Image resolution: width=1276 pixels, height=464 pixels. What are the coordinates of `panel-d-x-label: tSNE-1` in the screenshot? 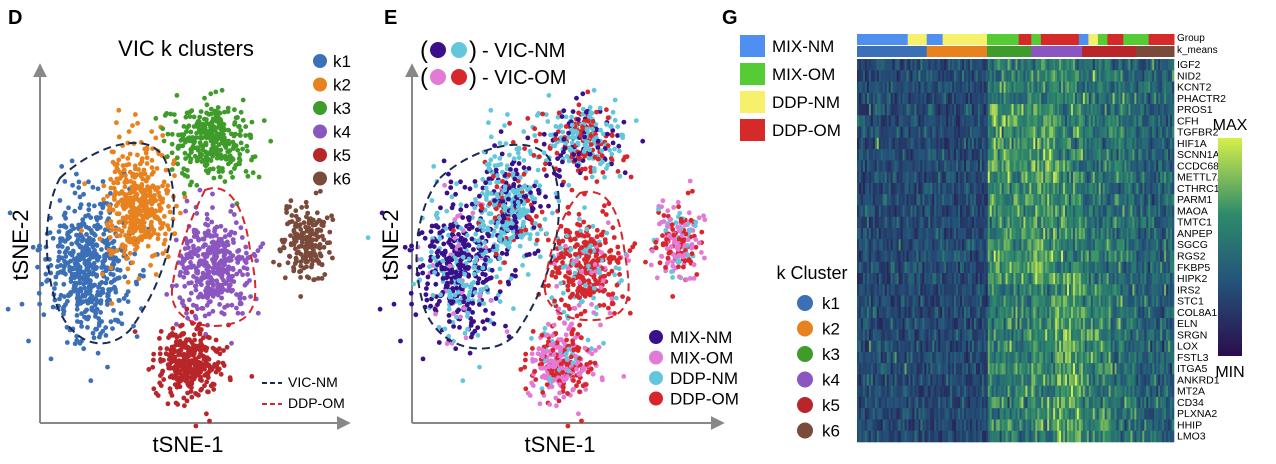 It's located at (188, 444).